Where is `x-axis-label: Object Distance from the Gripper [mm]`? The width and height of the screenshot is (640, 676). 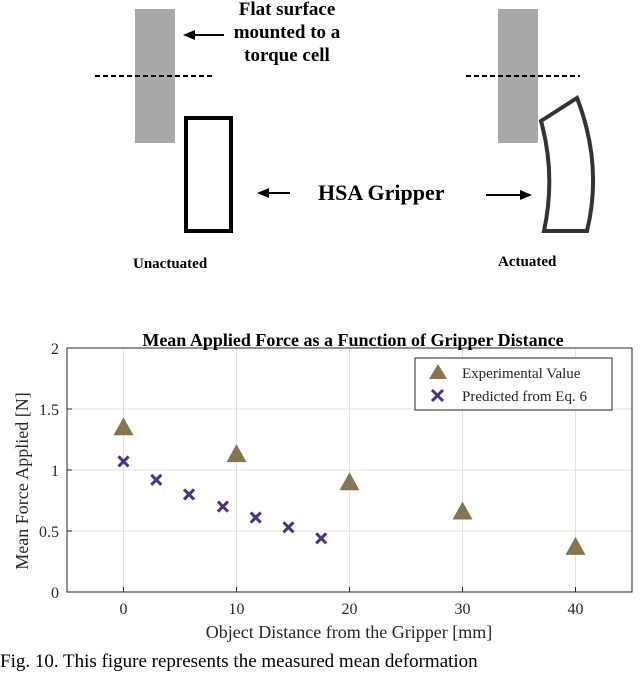
x-axis-label: Object Distance from the Gripper [mm] is located at coordinates (349, 632).